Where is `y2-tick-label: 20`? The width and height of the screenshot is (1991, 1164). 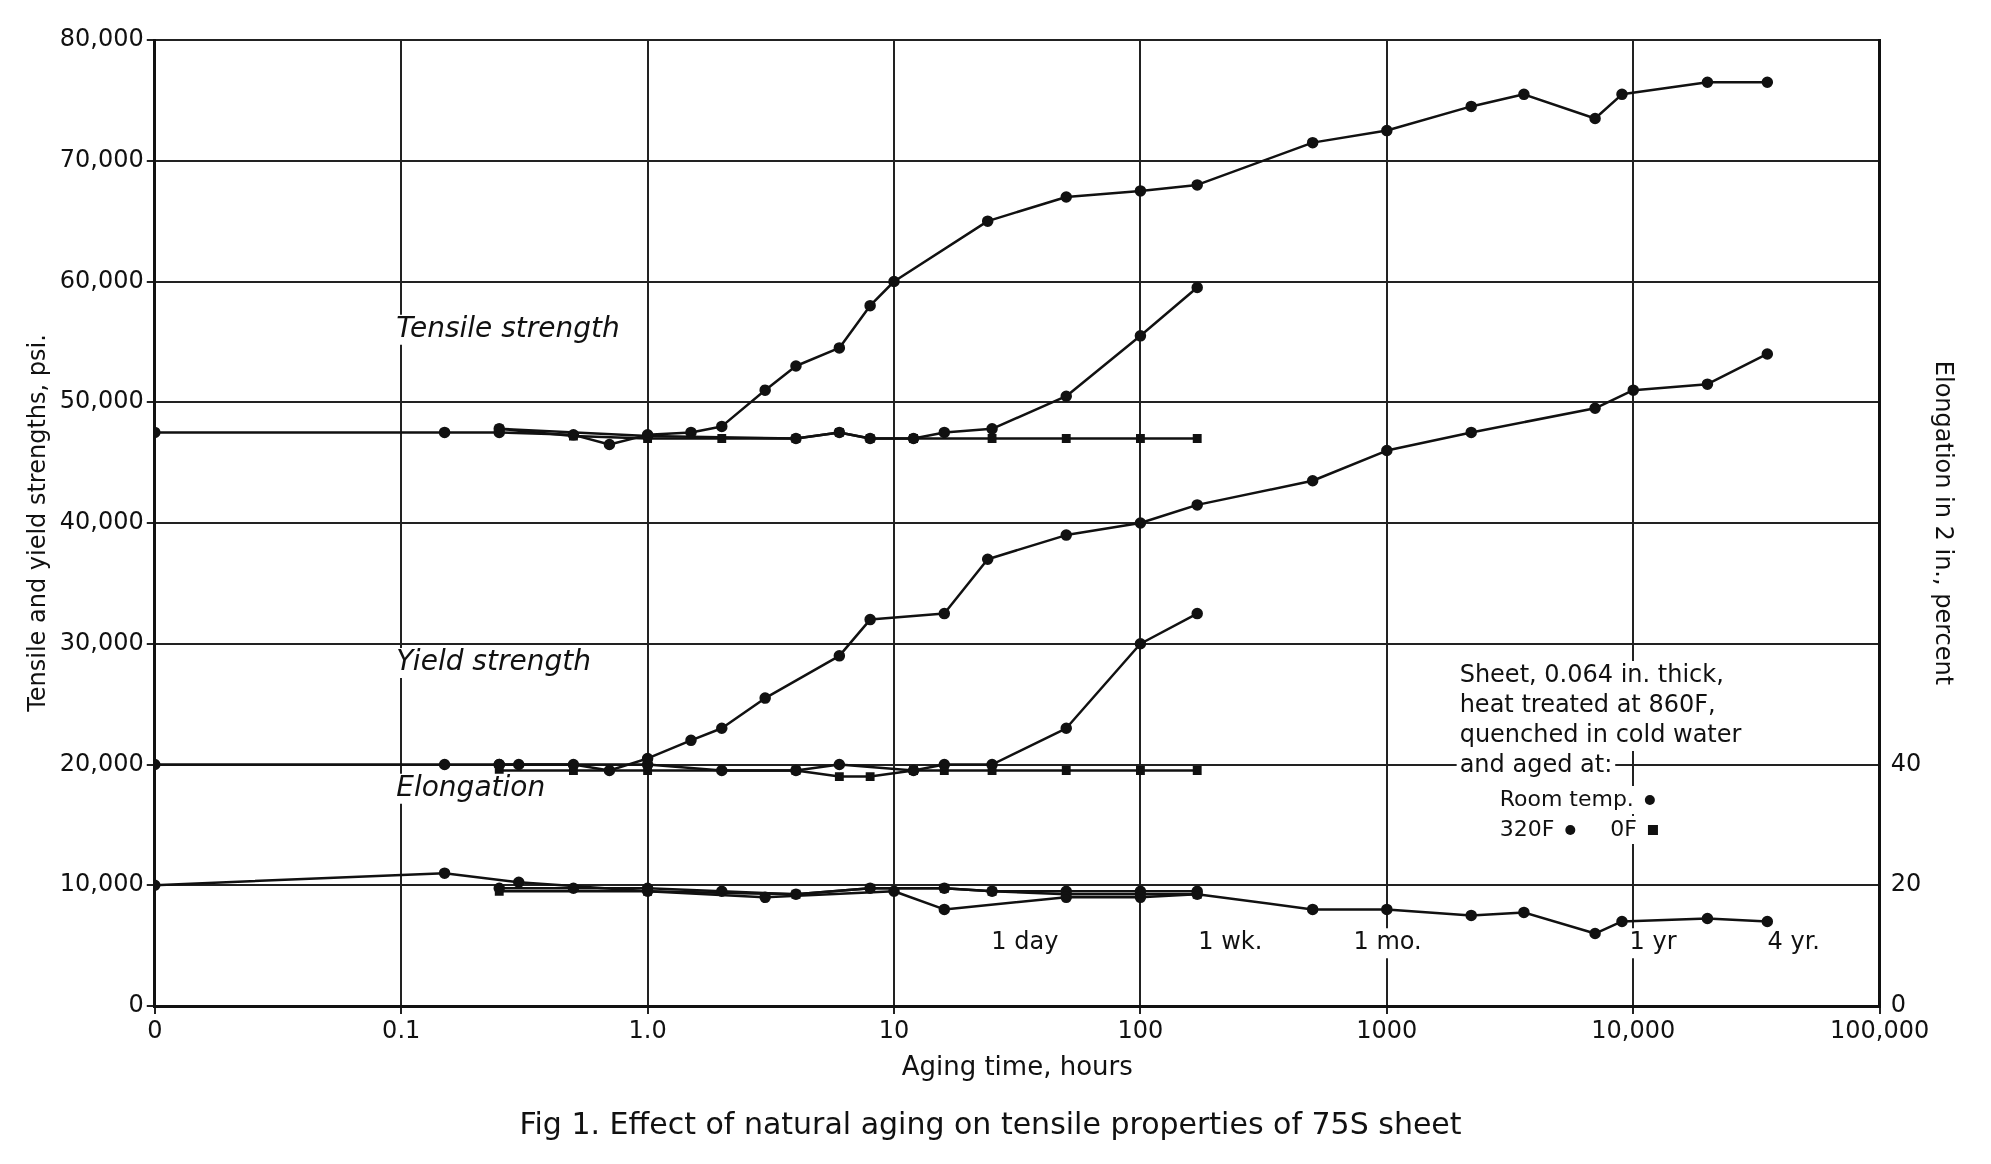 y2-tick-label: 20 is located at coordinates (1906, 883).